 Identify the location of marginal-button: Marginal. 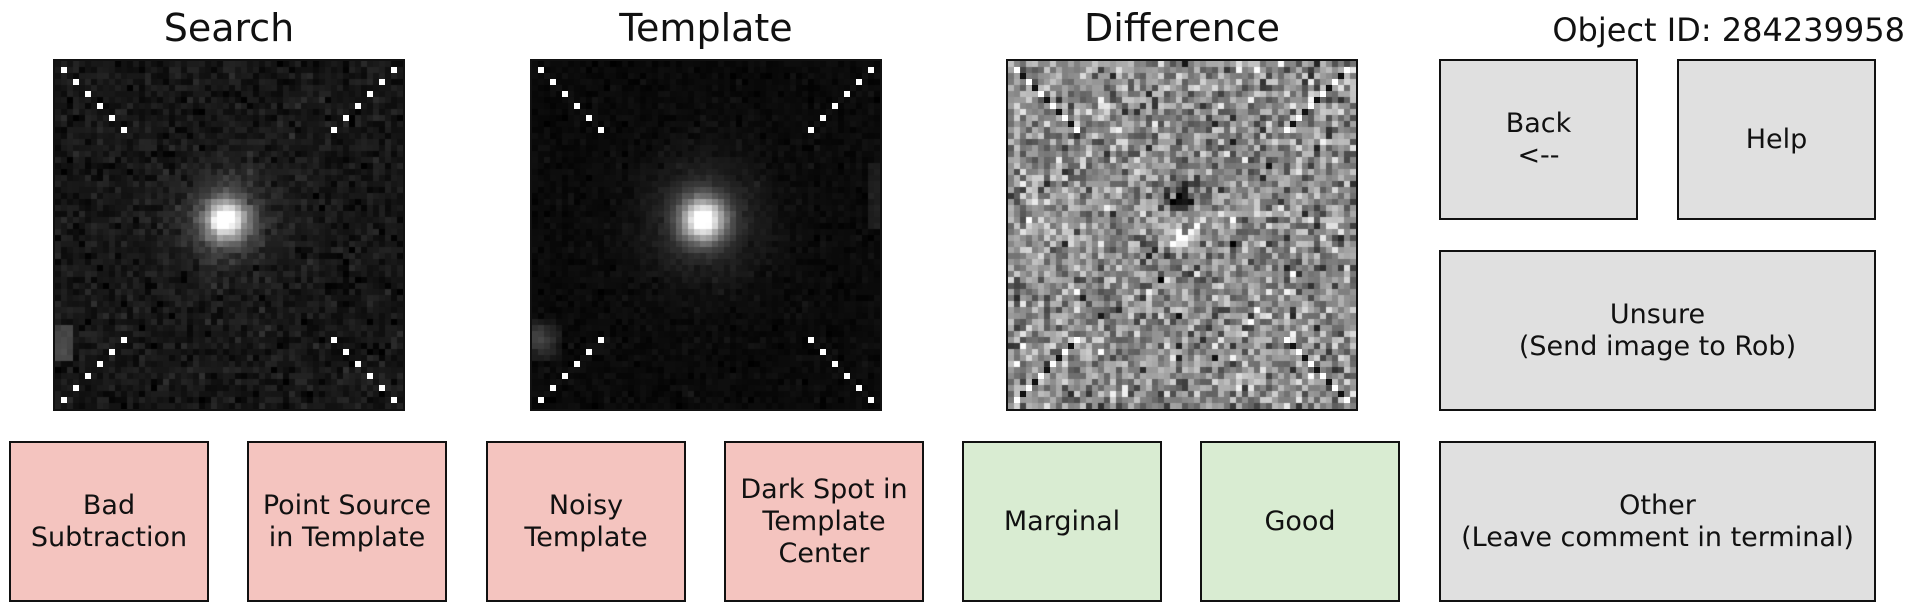
(1062, 521).